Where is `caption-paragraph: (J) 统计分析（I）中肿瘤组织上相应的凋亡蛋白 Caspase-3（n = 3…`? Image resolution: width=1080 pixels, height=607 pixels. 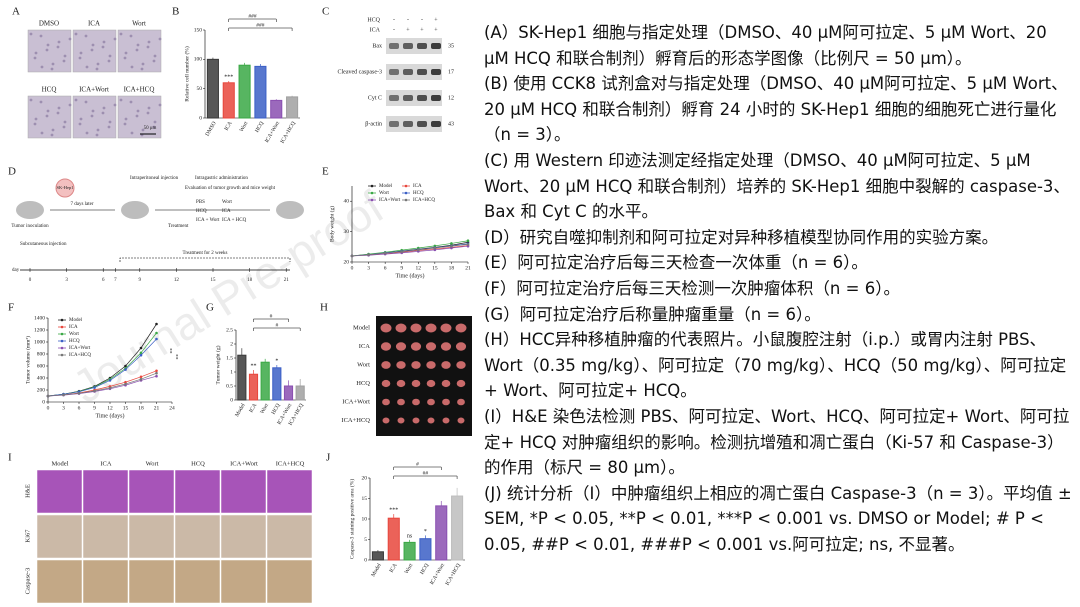 caption-paragraph: (J) 统计分析（I）中肿瘤组织上相应的凋亡蛋白 Caspase-3（n = 3… is located at coordinates (778, 518).